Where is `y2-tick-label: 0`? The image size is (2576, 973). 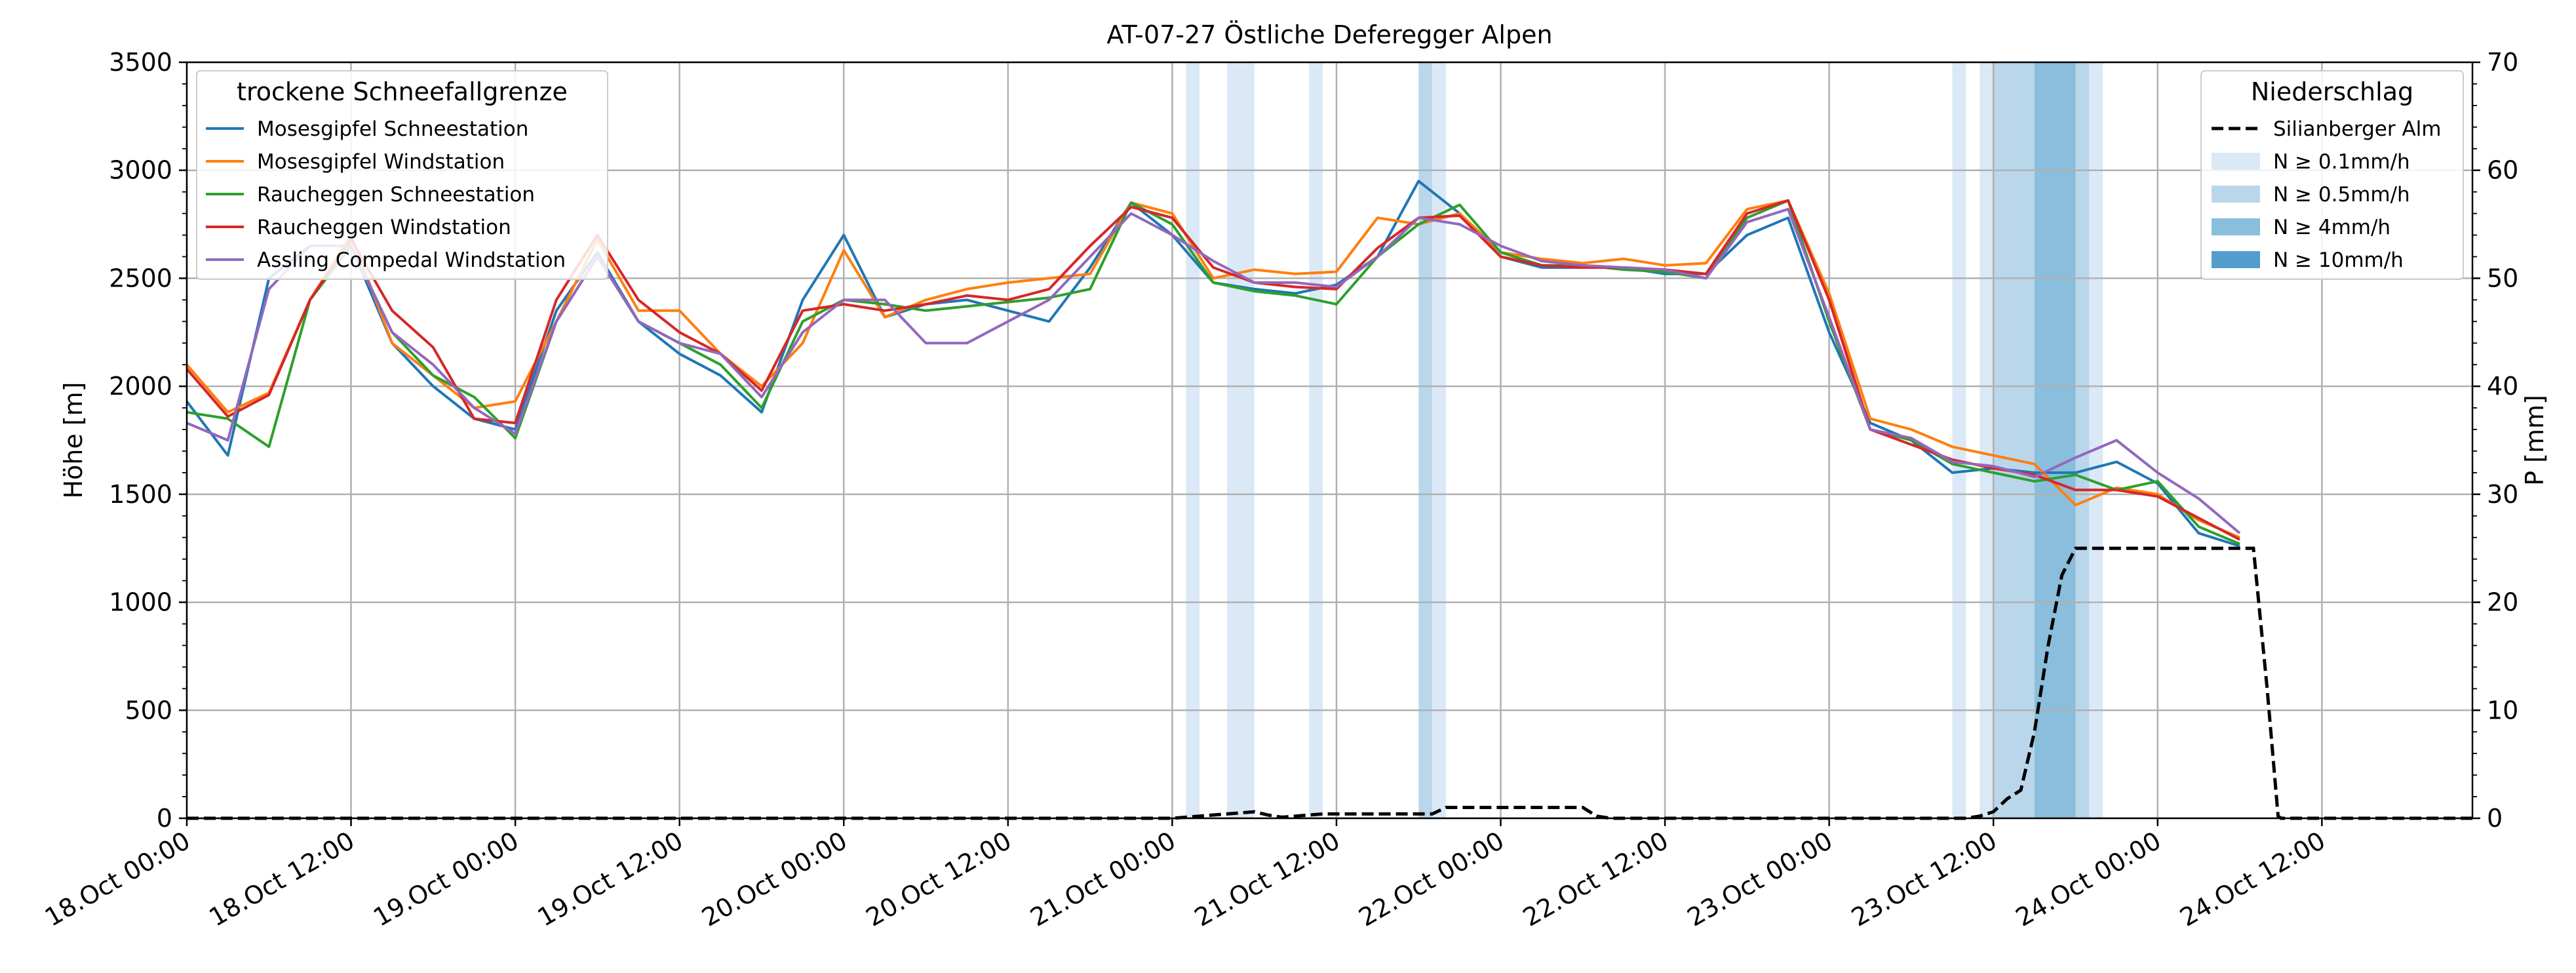
y2-tick-label: 0 is located at coordinates (2495, 818).